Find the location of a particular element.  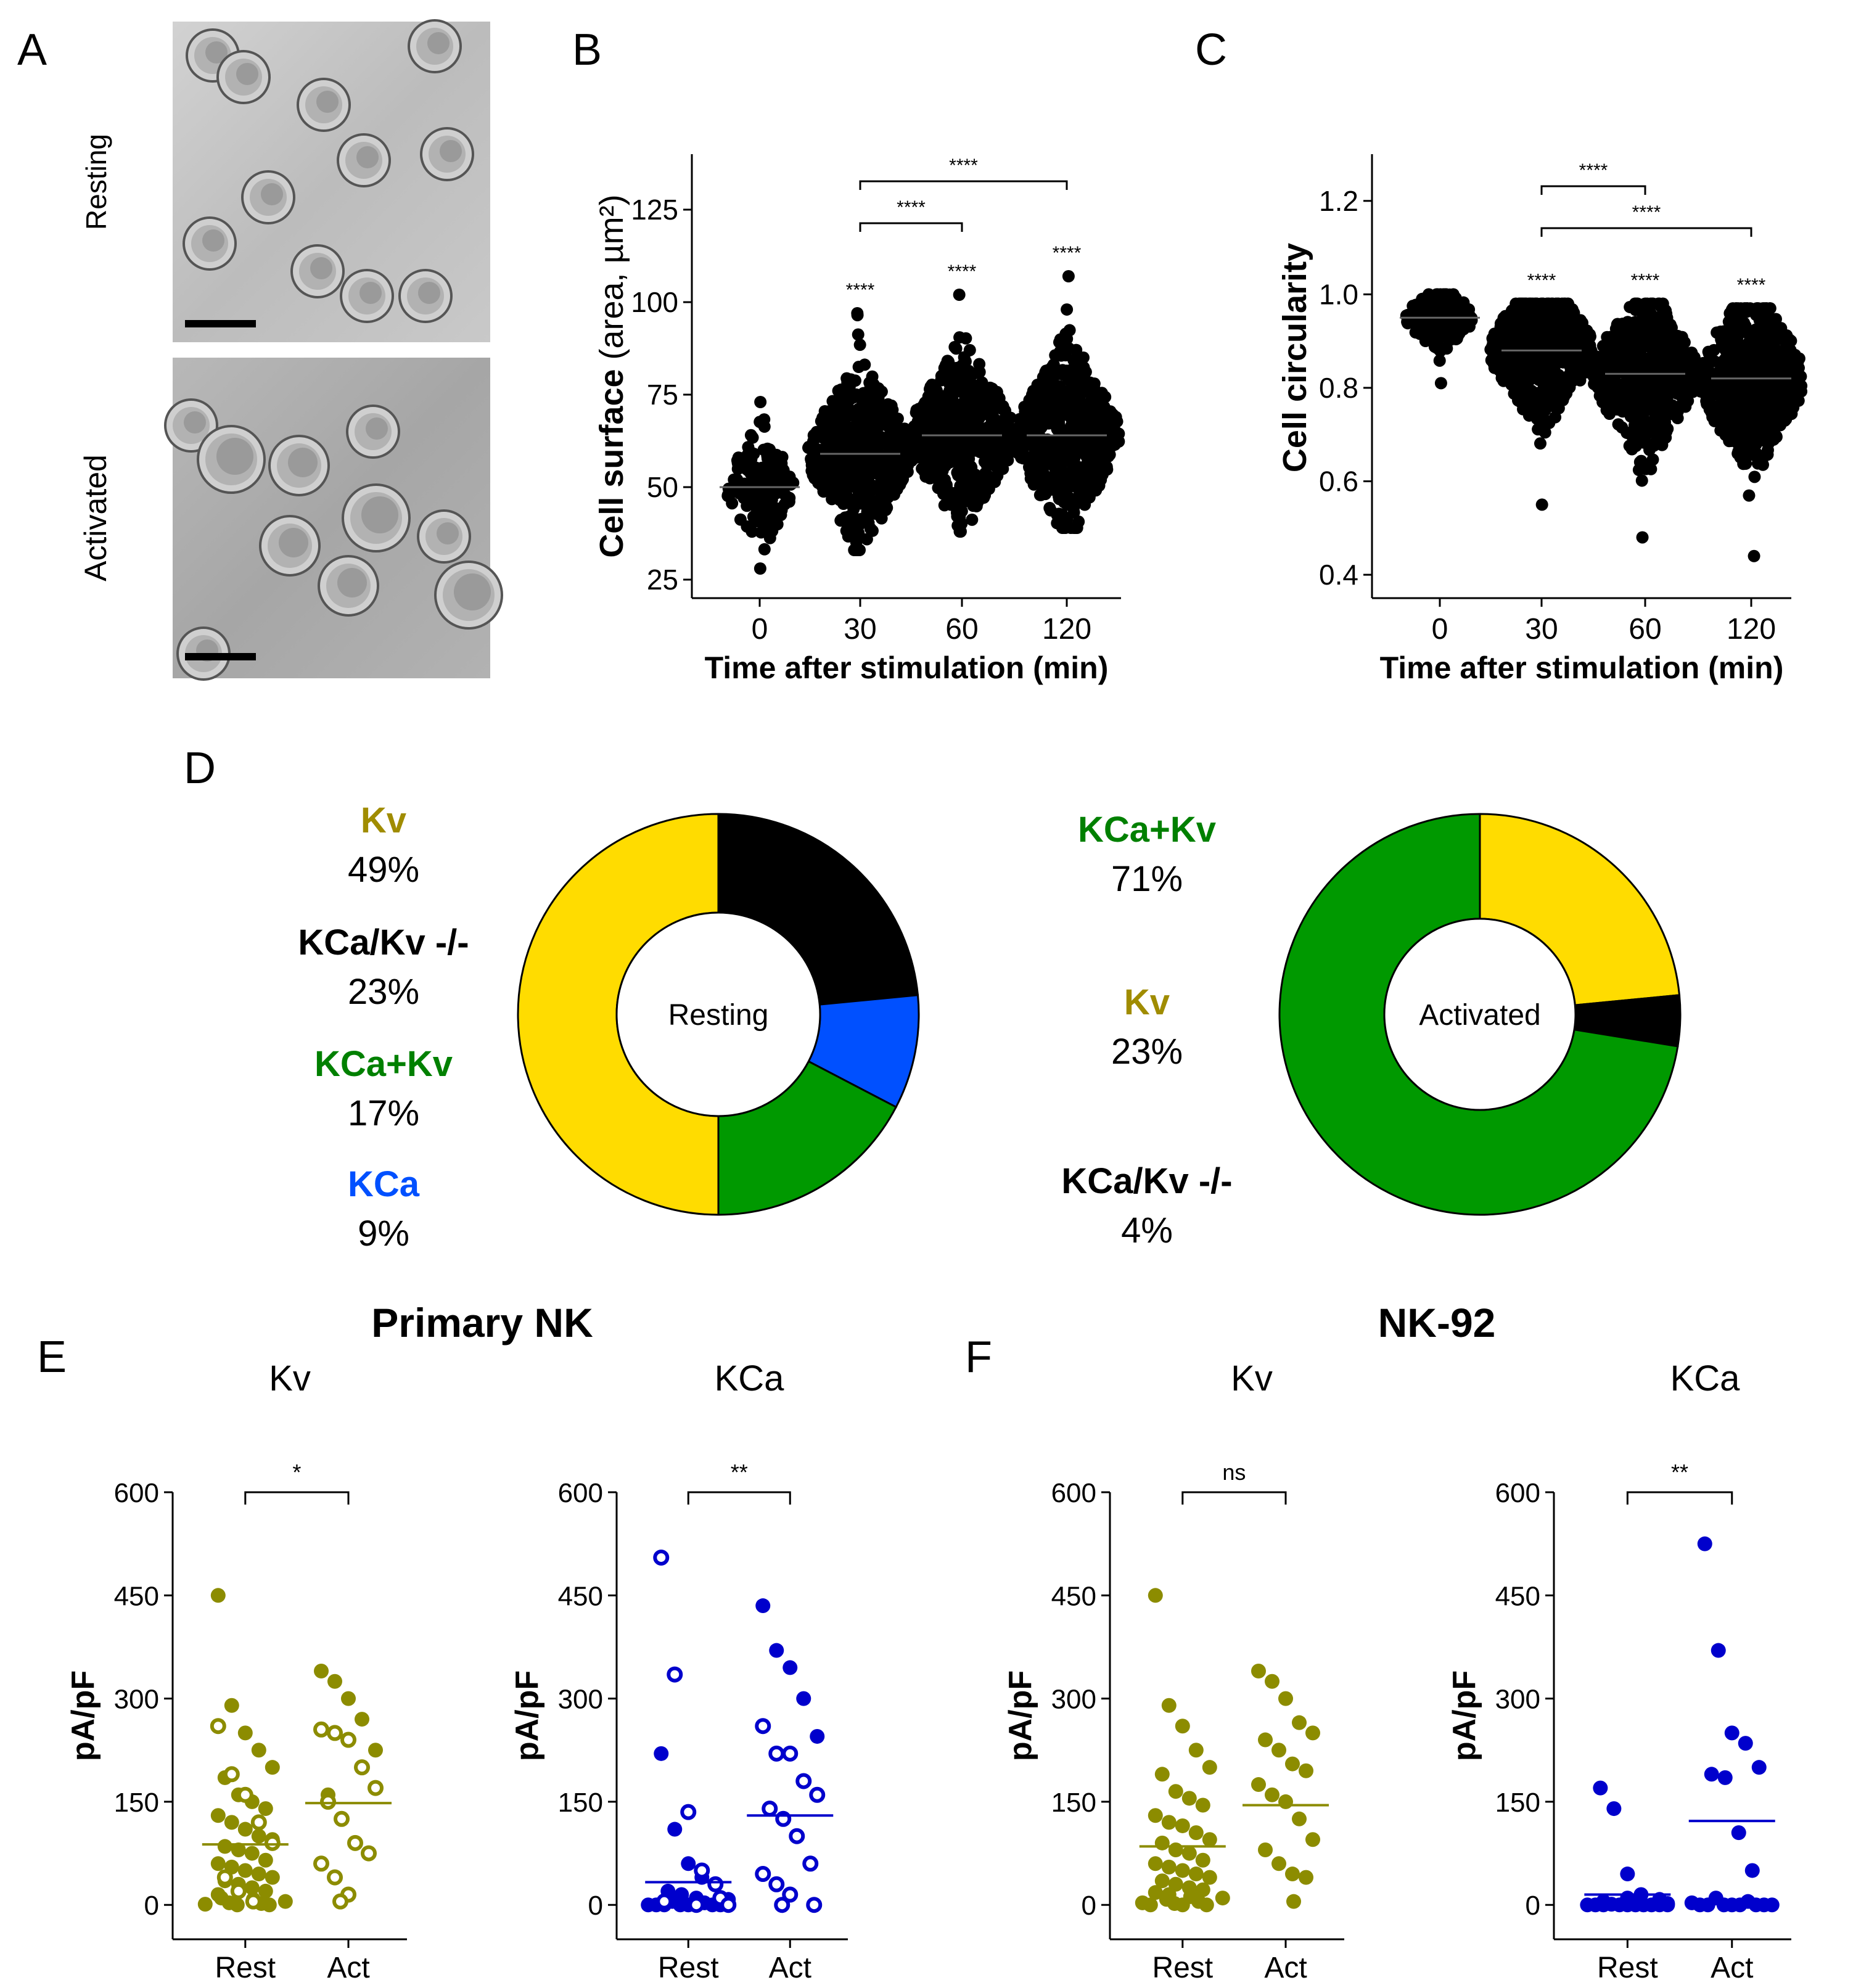

y-tick-label: 150 is located at coordinates (1517, 1803).